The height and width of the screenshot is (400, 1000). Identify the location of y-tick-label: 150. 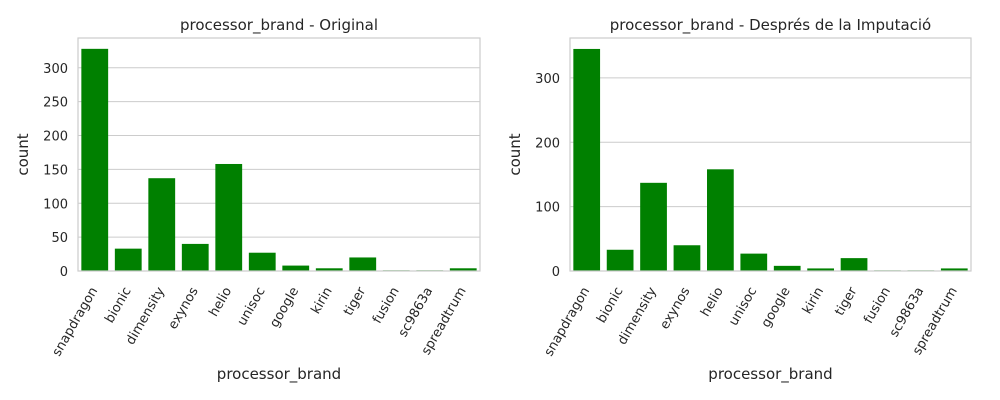
(55, 170).